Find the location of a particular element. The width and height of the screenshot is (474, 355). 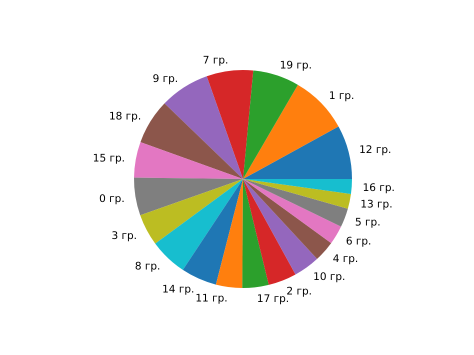

slice-label: 15 гр. is located at coordinates (109, 158).